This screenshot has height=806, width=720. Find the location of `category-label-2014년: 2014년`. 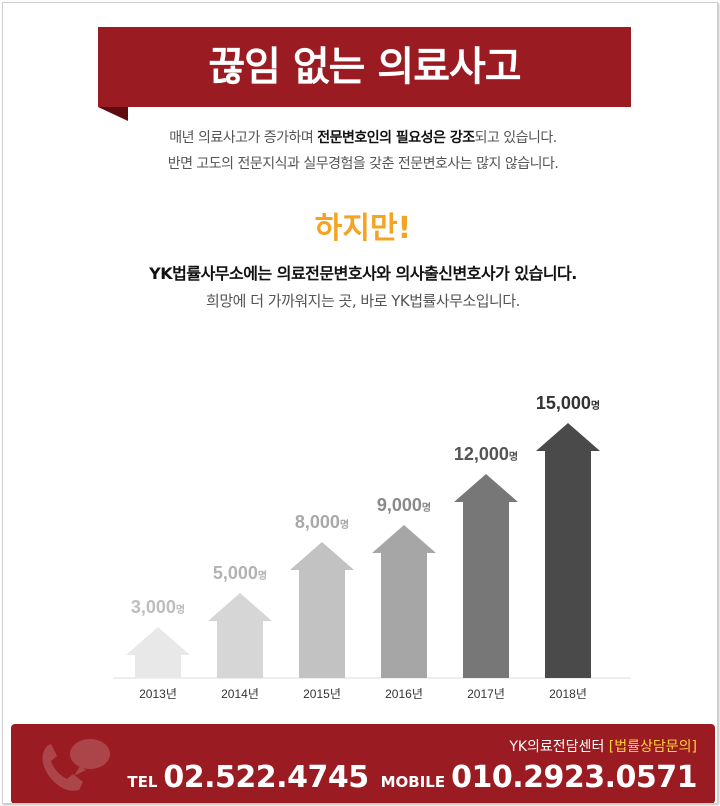

category-label-2014년: 2014년 is located at coordinates (240, 694).